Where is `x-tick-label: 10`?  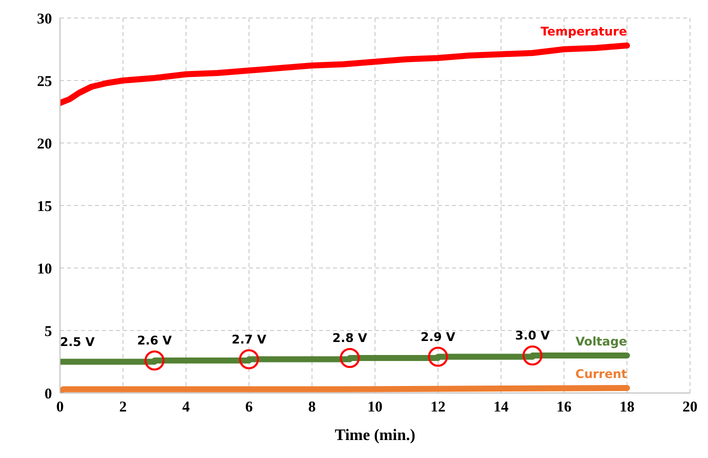
x-tick-label: 10 is located at coordinates (375, 408).